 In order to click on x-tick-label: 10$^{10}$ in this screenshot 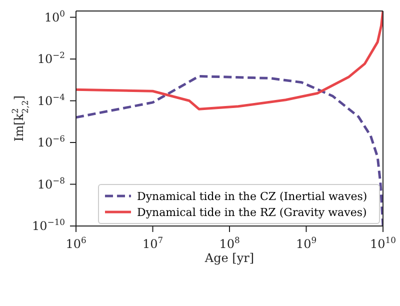, I will do `click(383, 243)`.